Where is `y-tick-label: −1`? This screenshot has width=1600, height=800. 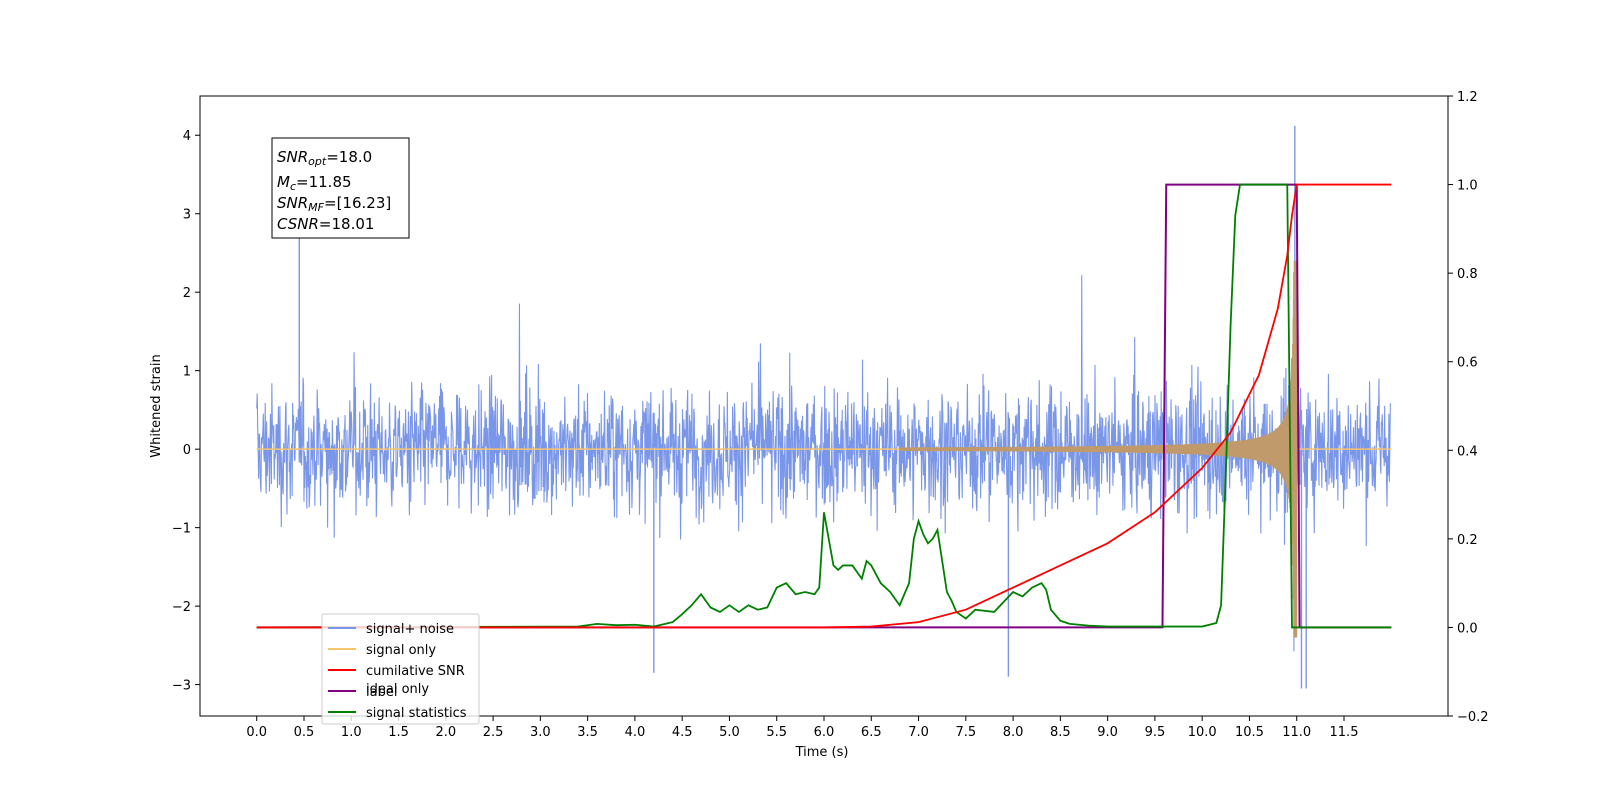 y-tick-label: −1 is located at coordinates (181, 529).